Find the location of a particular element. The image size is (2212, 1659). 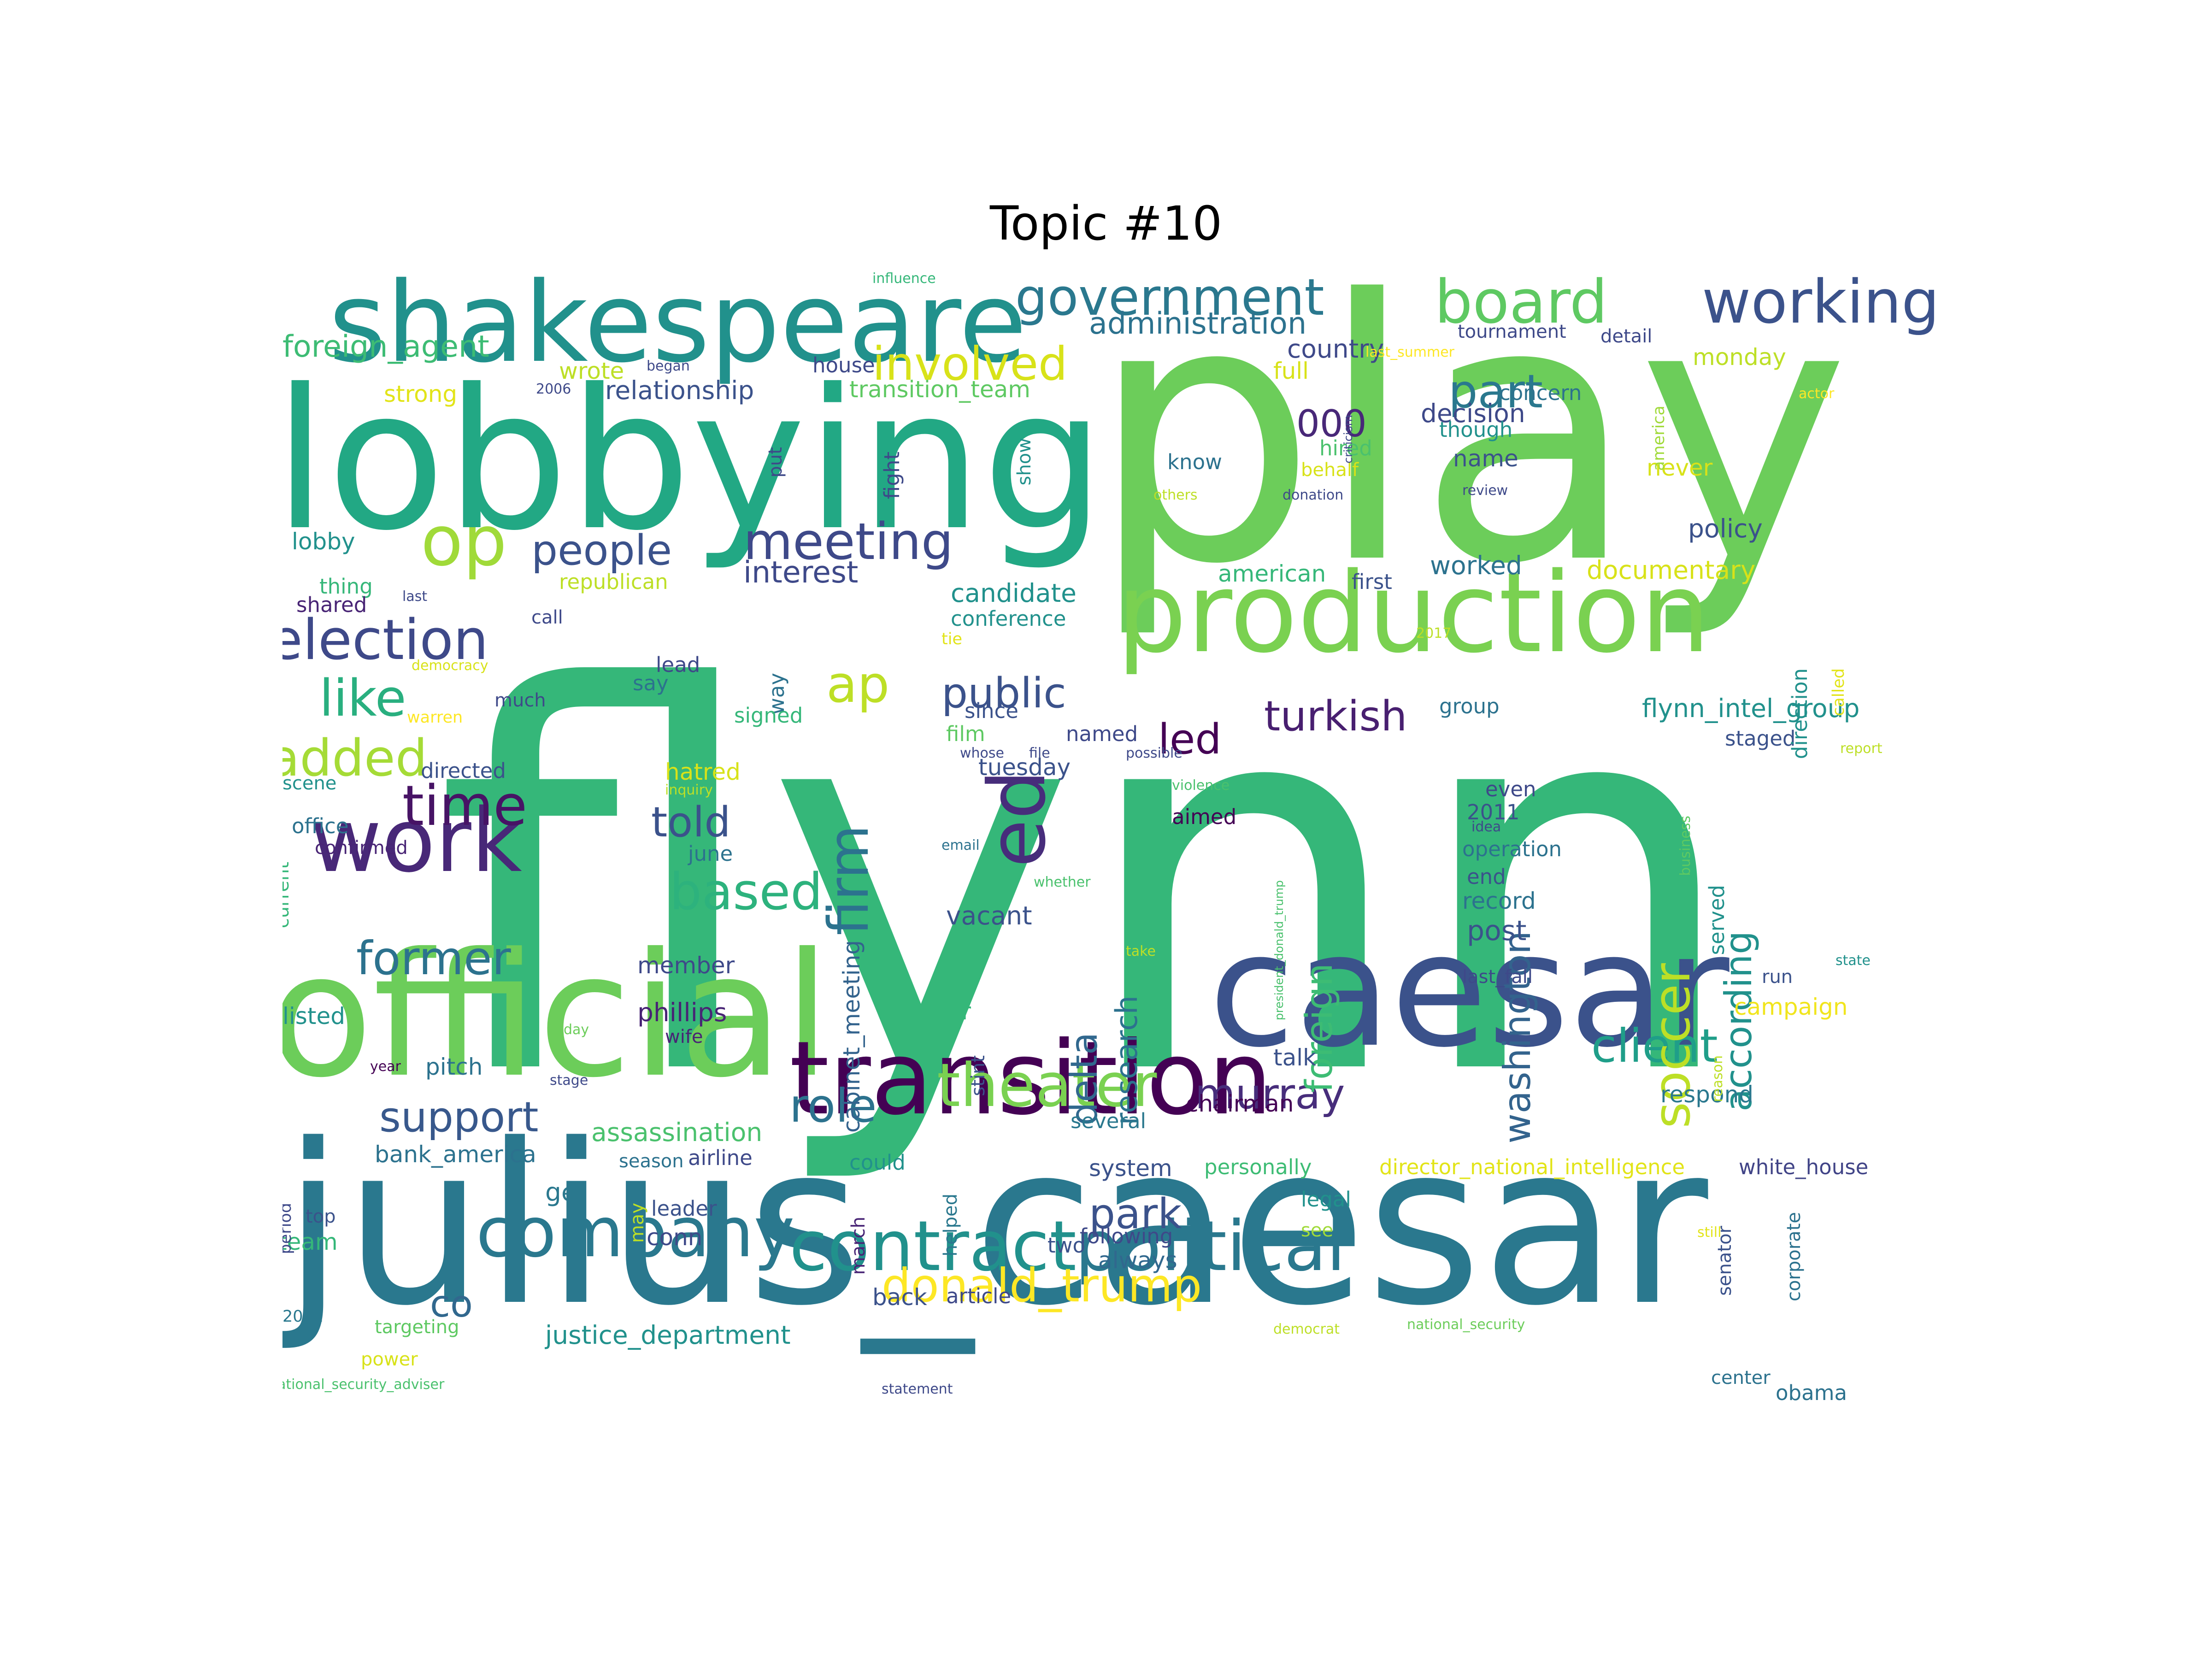

word-donation: donation is located at coordinates (1313, 495).